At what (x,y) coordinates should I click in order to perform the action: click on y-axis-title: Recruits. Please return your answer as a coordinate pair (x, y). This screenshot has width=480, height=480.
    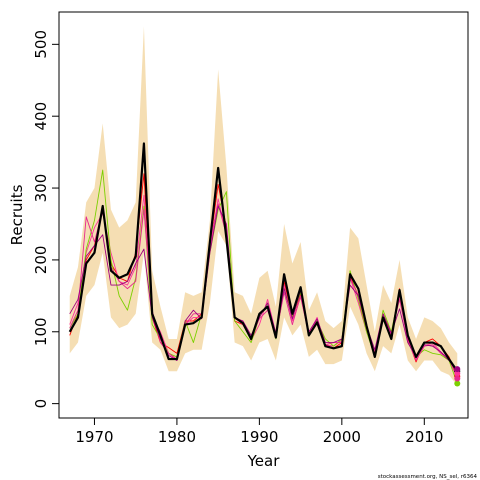
    Looking at the image, I should click on (17, 214).